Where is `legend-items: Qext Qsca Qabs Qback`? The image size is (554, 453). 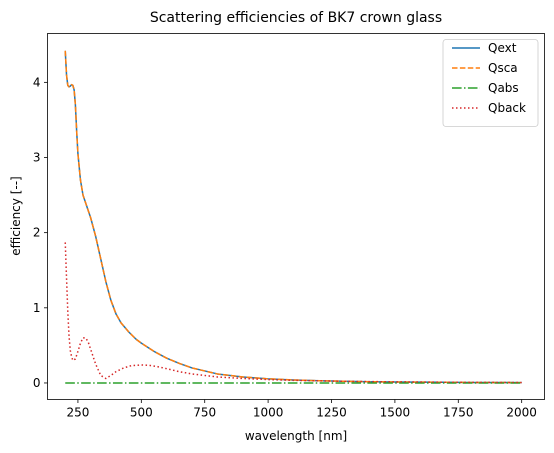 legend-items: Qext Qsca Qabs Qback is located at coordinates (489, 78).